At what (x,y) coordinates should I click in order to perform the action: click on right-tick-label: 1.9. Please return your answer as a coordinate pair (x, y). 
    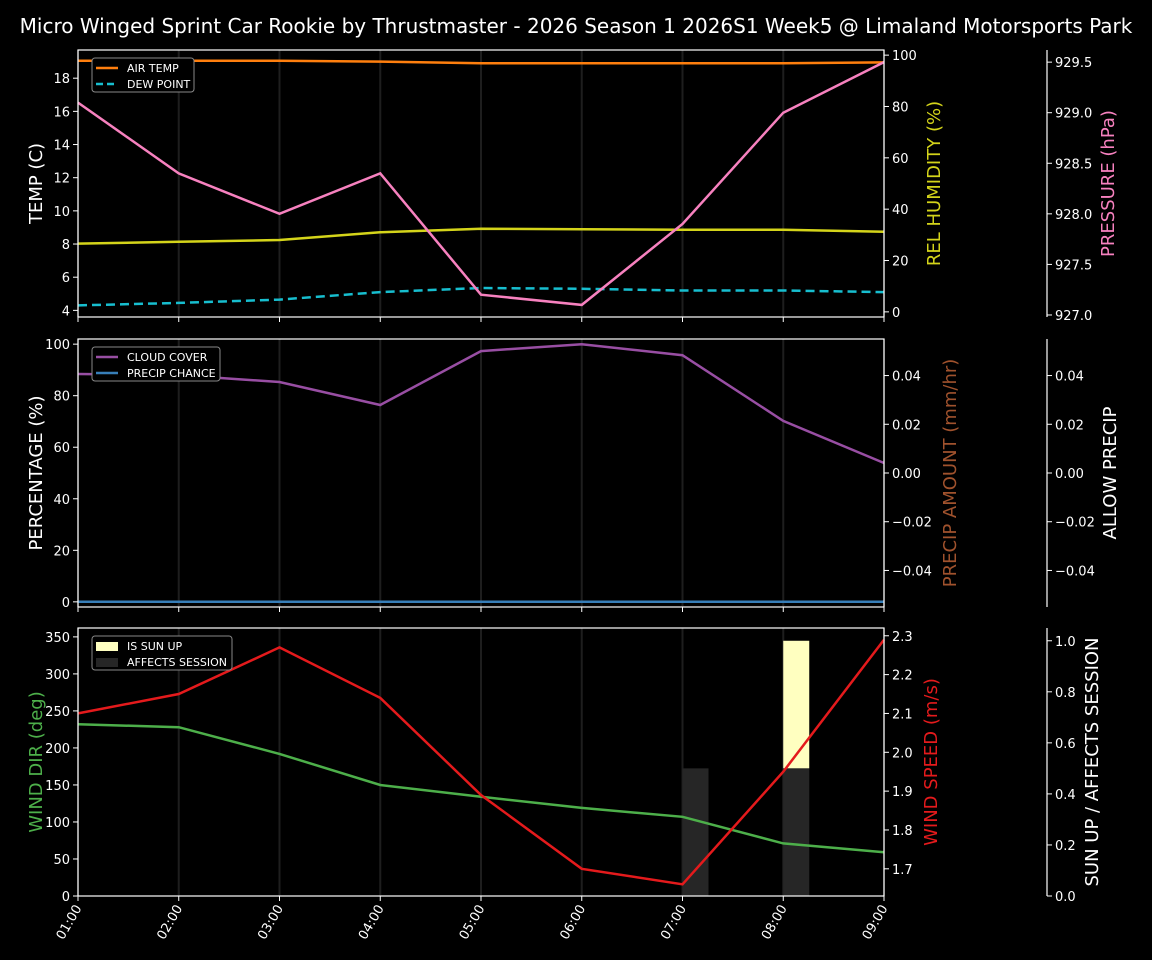
    Looking at the image, I should click on (902, 792).